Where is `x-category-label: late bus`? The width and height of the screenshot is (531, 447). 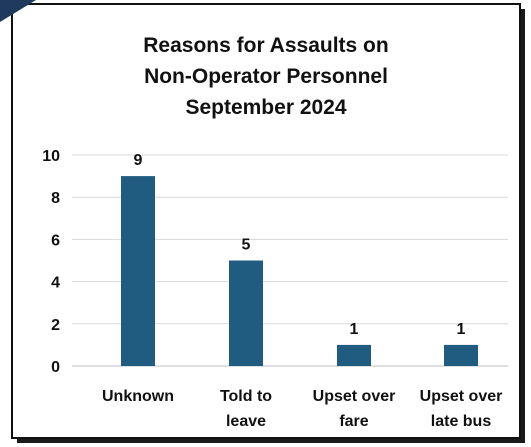
x-category-label: late bus is located at coordinates (461, 421).